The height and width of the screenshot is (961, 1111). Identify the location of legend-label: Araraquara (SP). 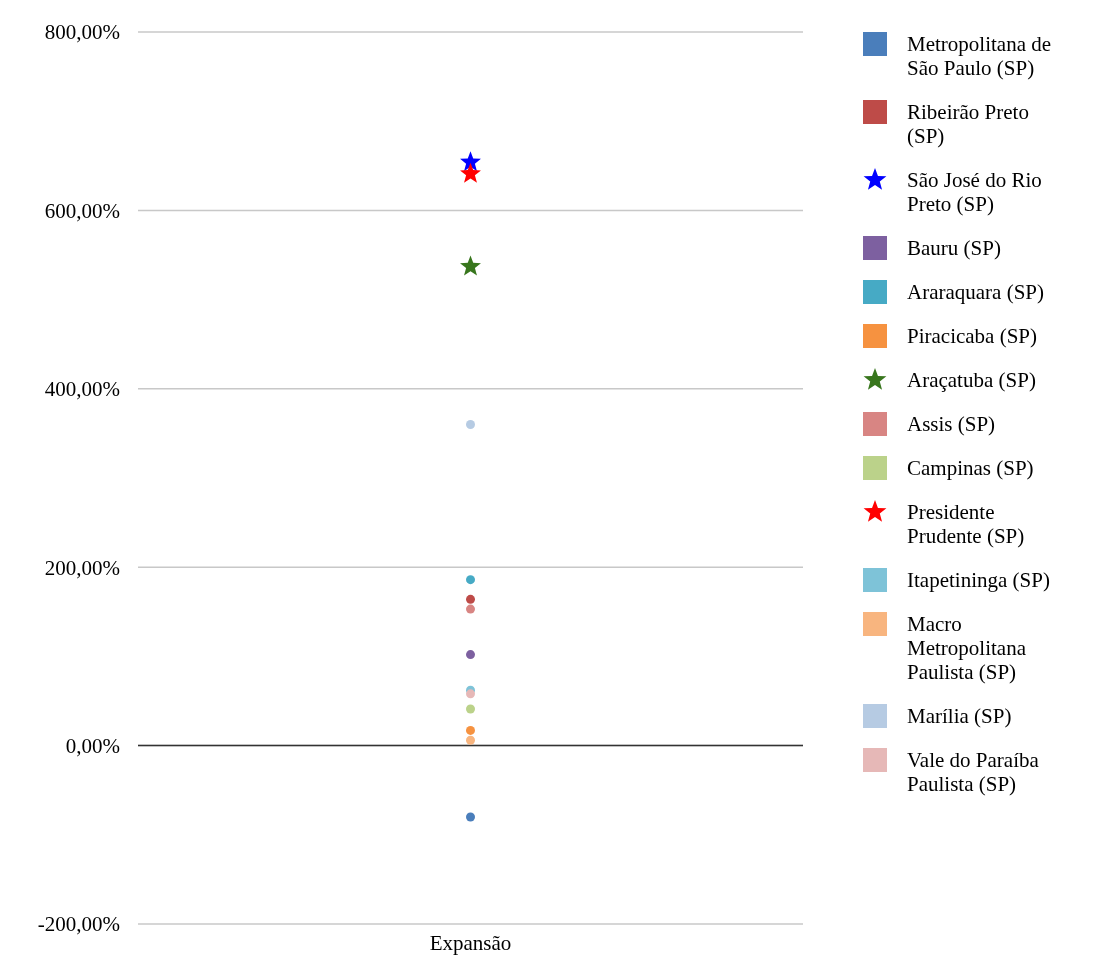
(976, 292).